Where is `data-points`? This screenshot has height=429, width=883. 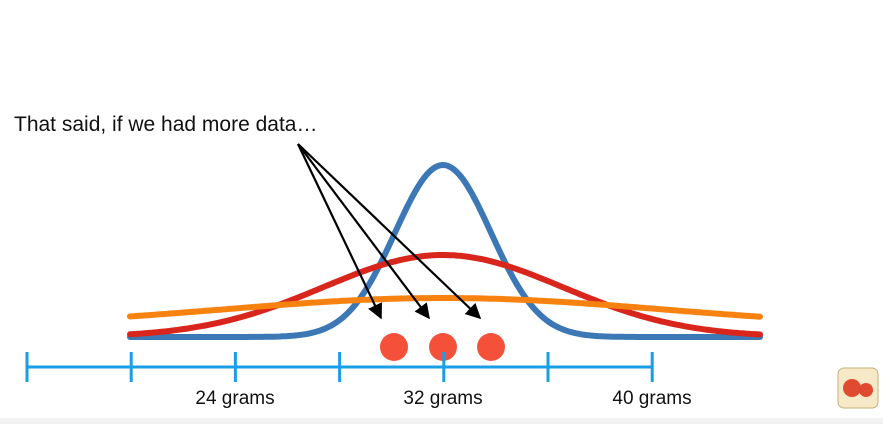
data-points is located at coordinates (442, 347).